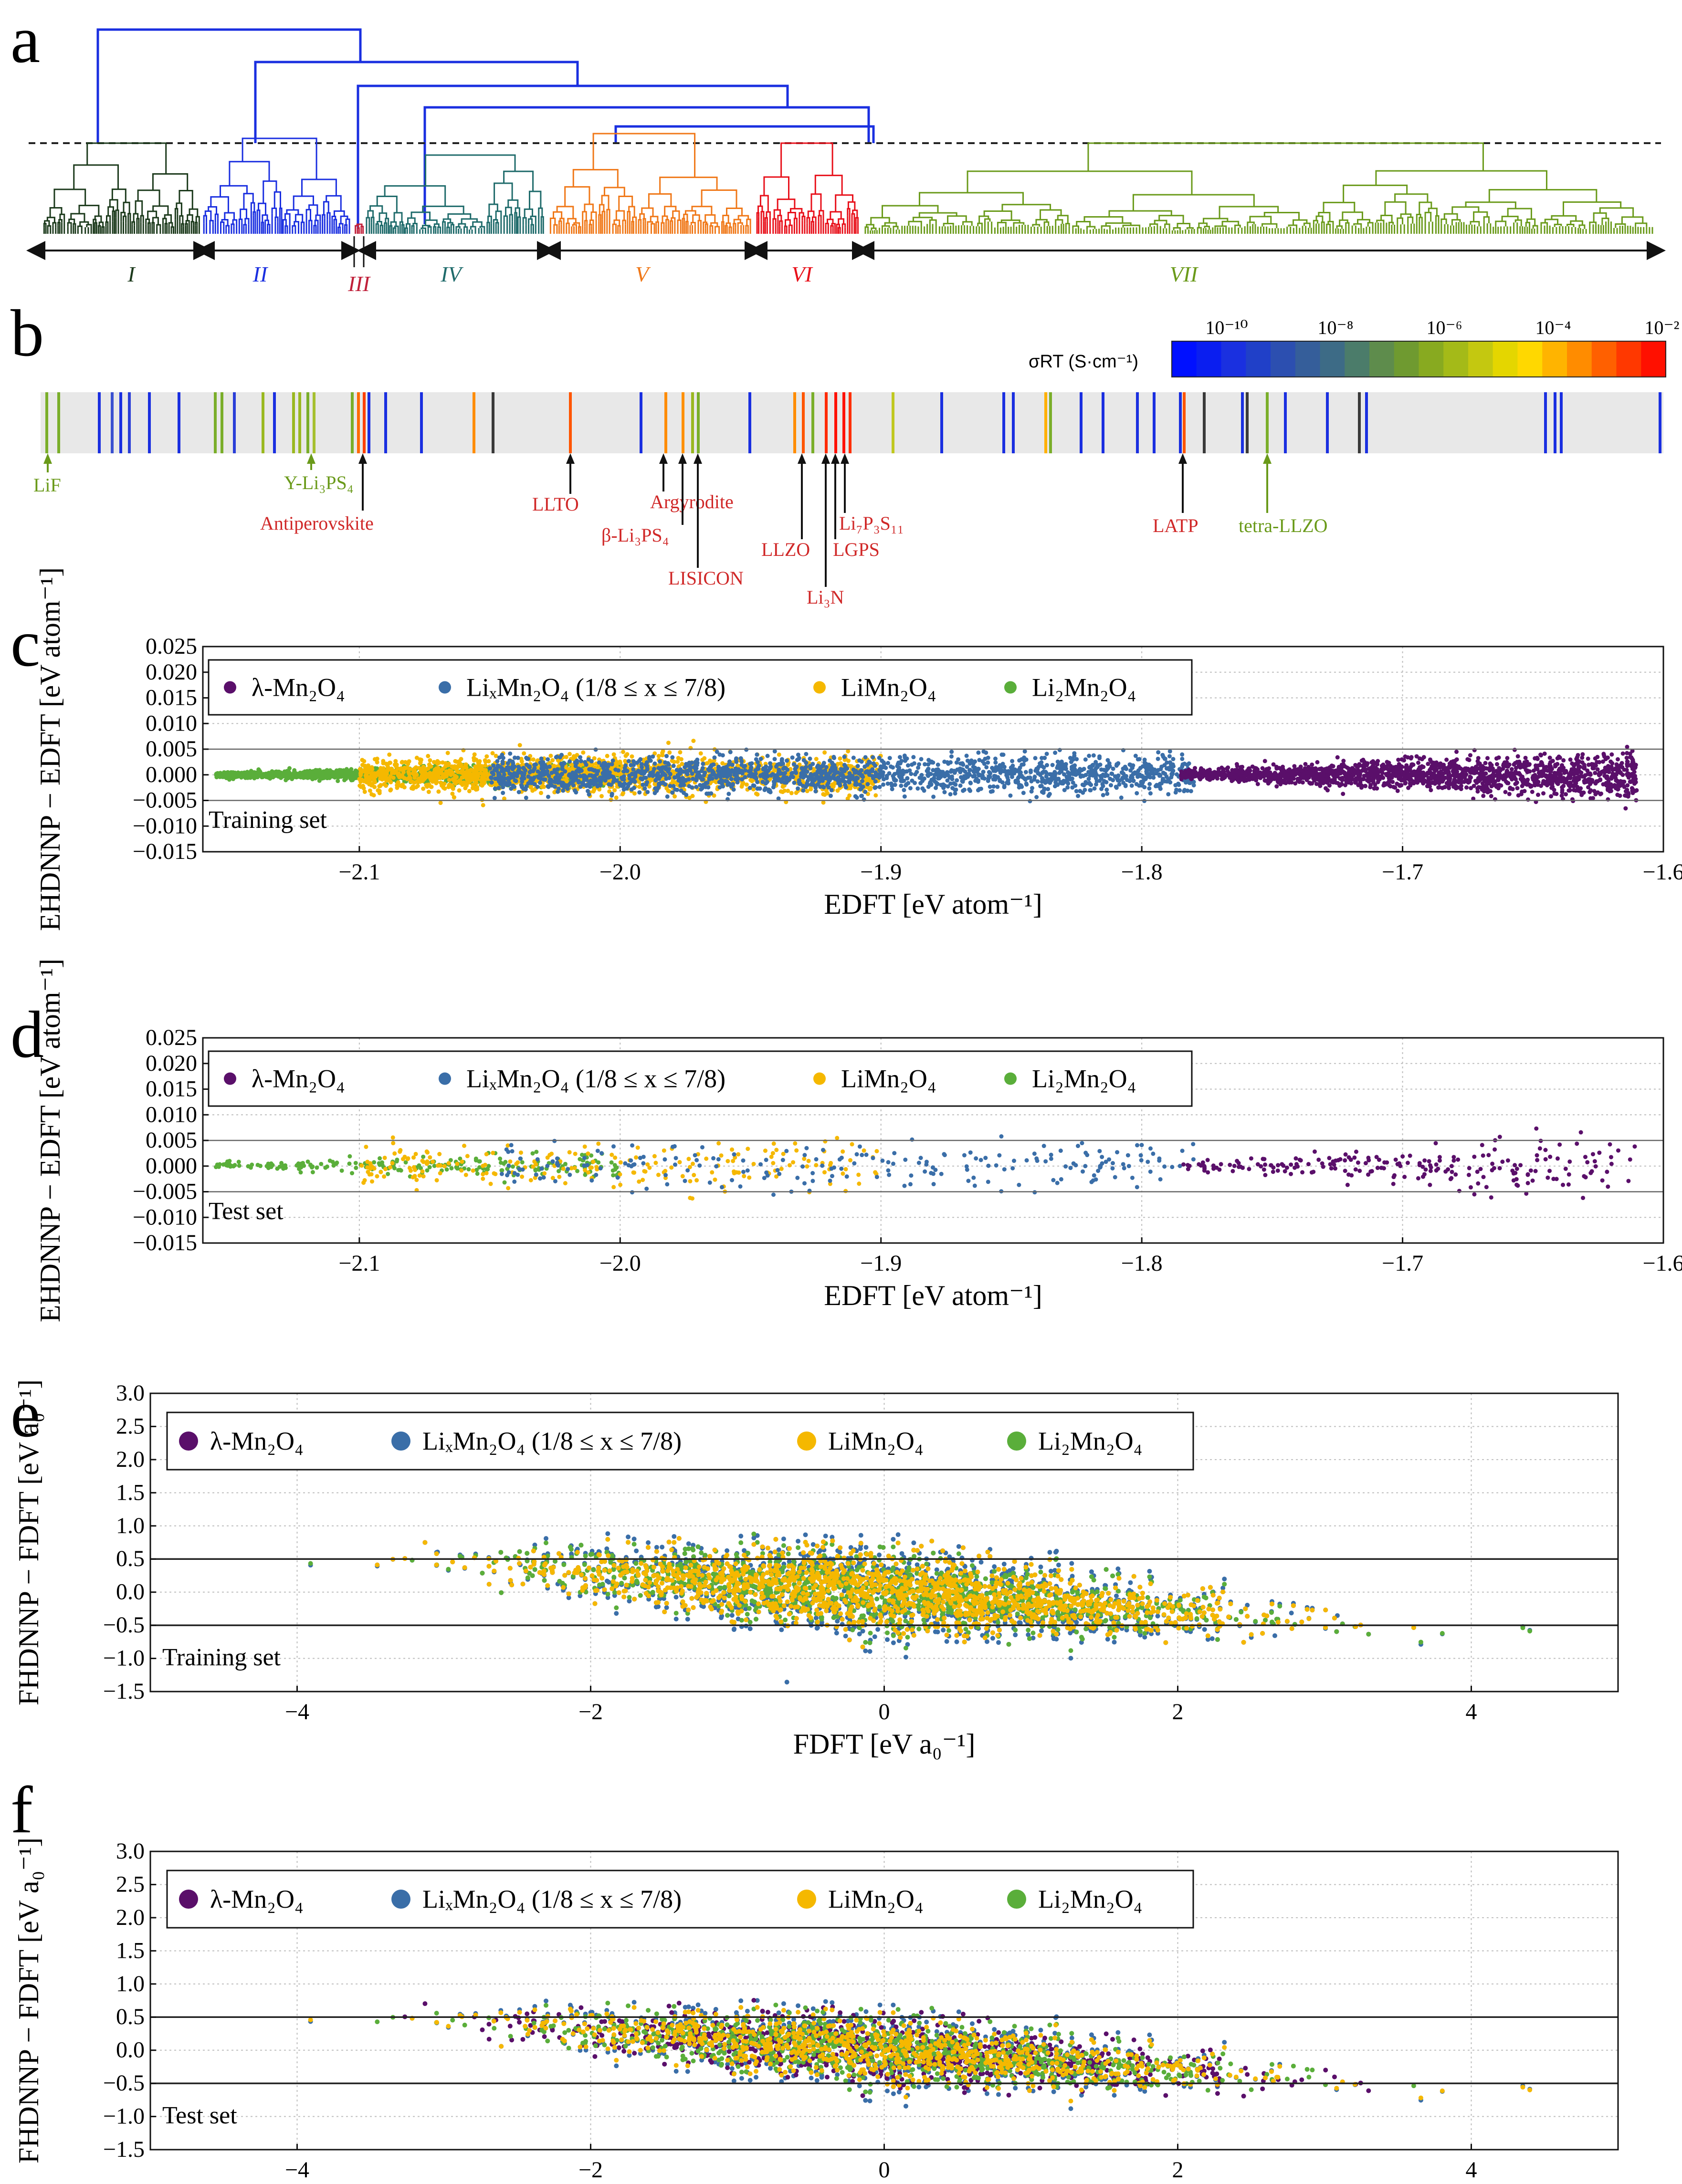 The width and height of the screenshot is (1682, 2184). Describe the element at coordinates (852, 423) in the screenshot. I see `conductivity-strip-background` at that location.